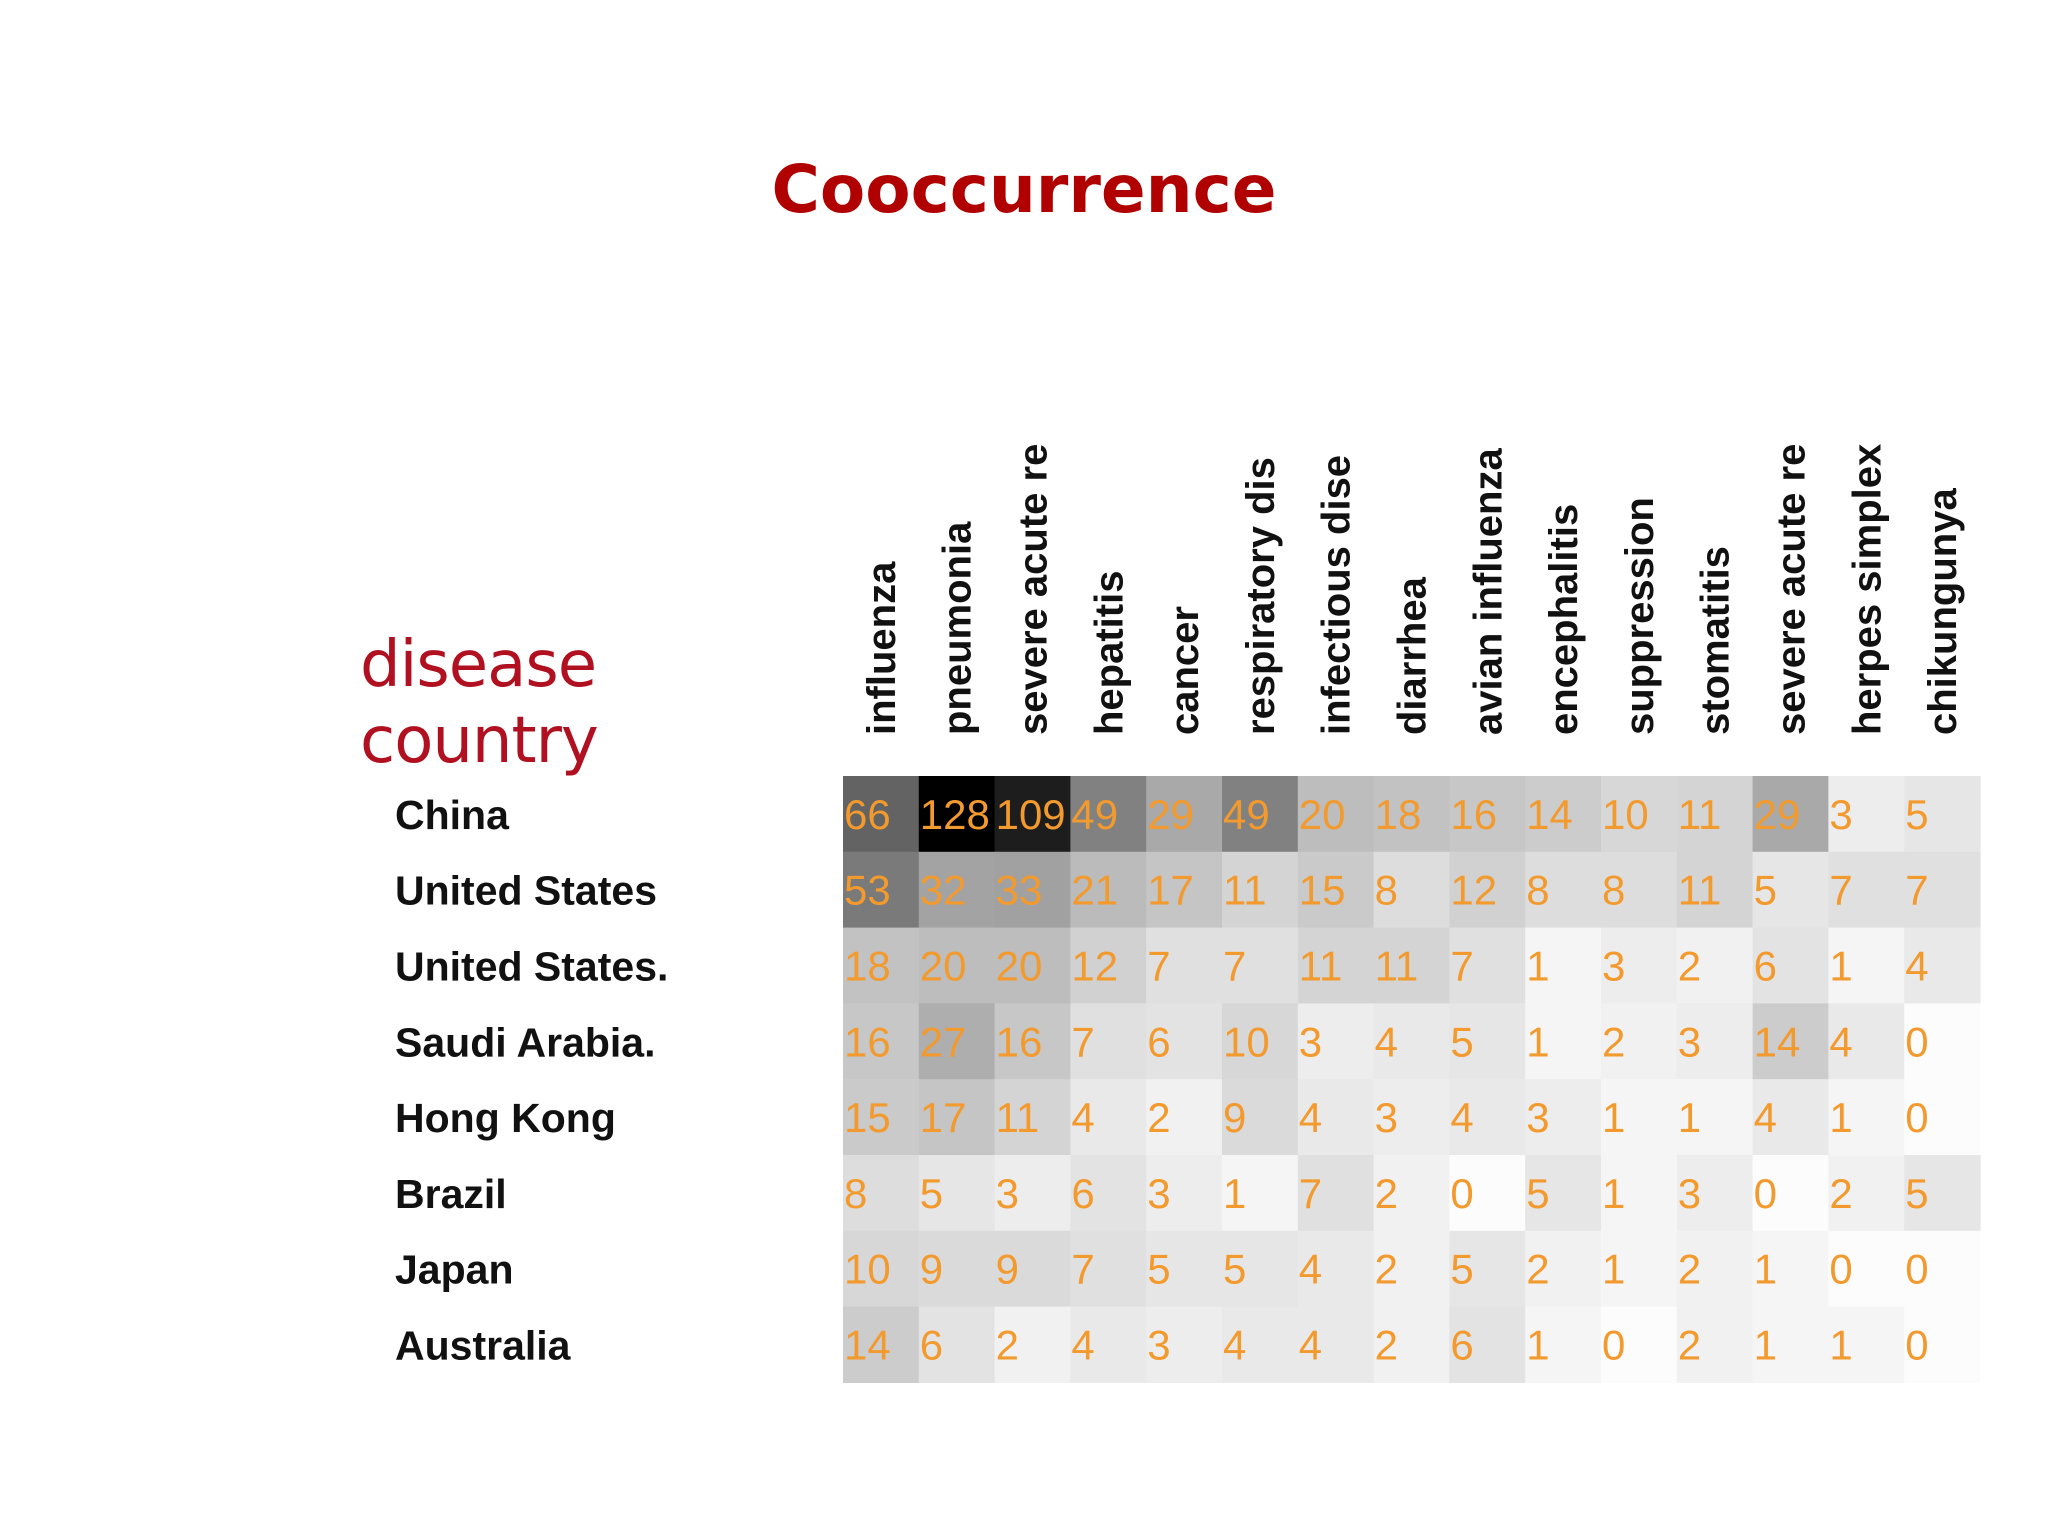 Image resolution: width=2048 pixels, height=1536 pixels. Describe the element at coordinates (1488, 591) in the screenshot. I see `column-label: avian influenza` at that location.